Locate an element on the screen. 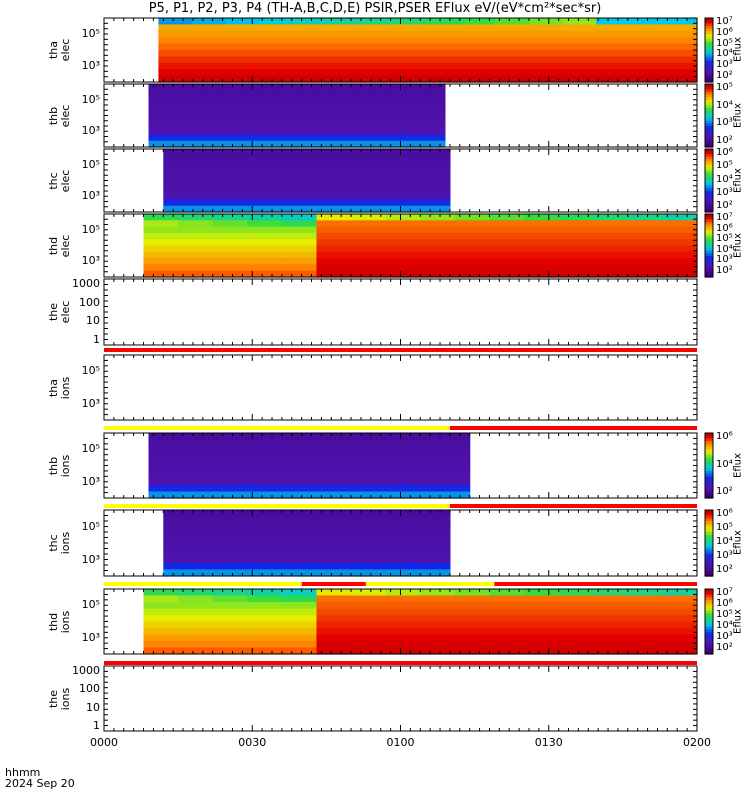  y-tick-label: 100 is located at coordinates (89, 689).